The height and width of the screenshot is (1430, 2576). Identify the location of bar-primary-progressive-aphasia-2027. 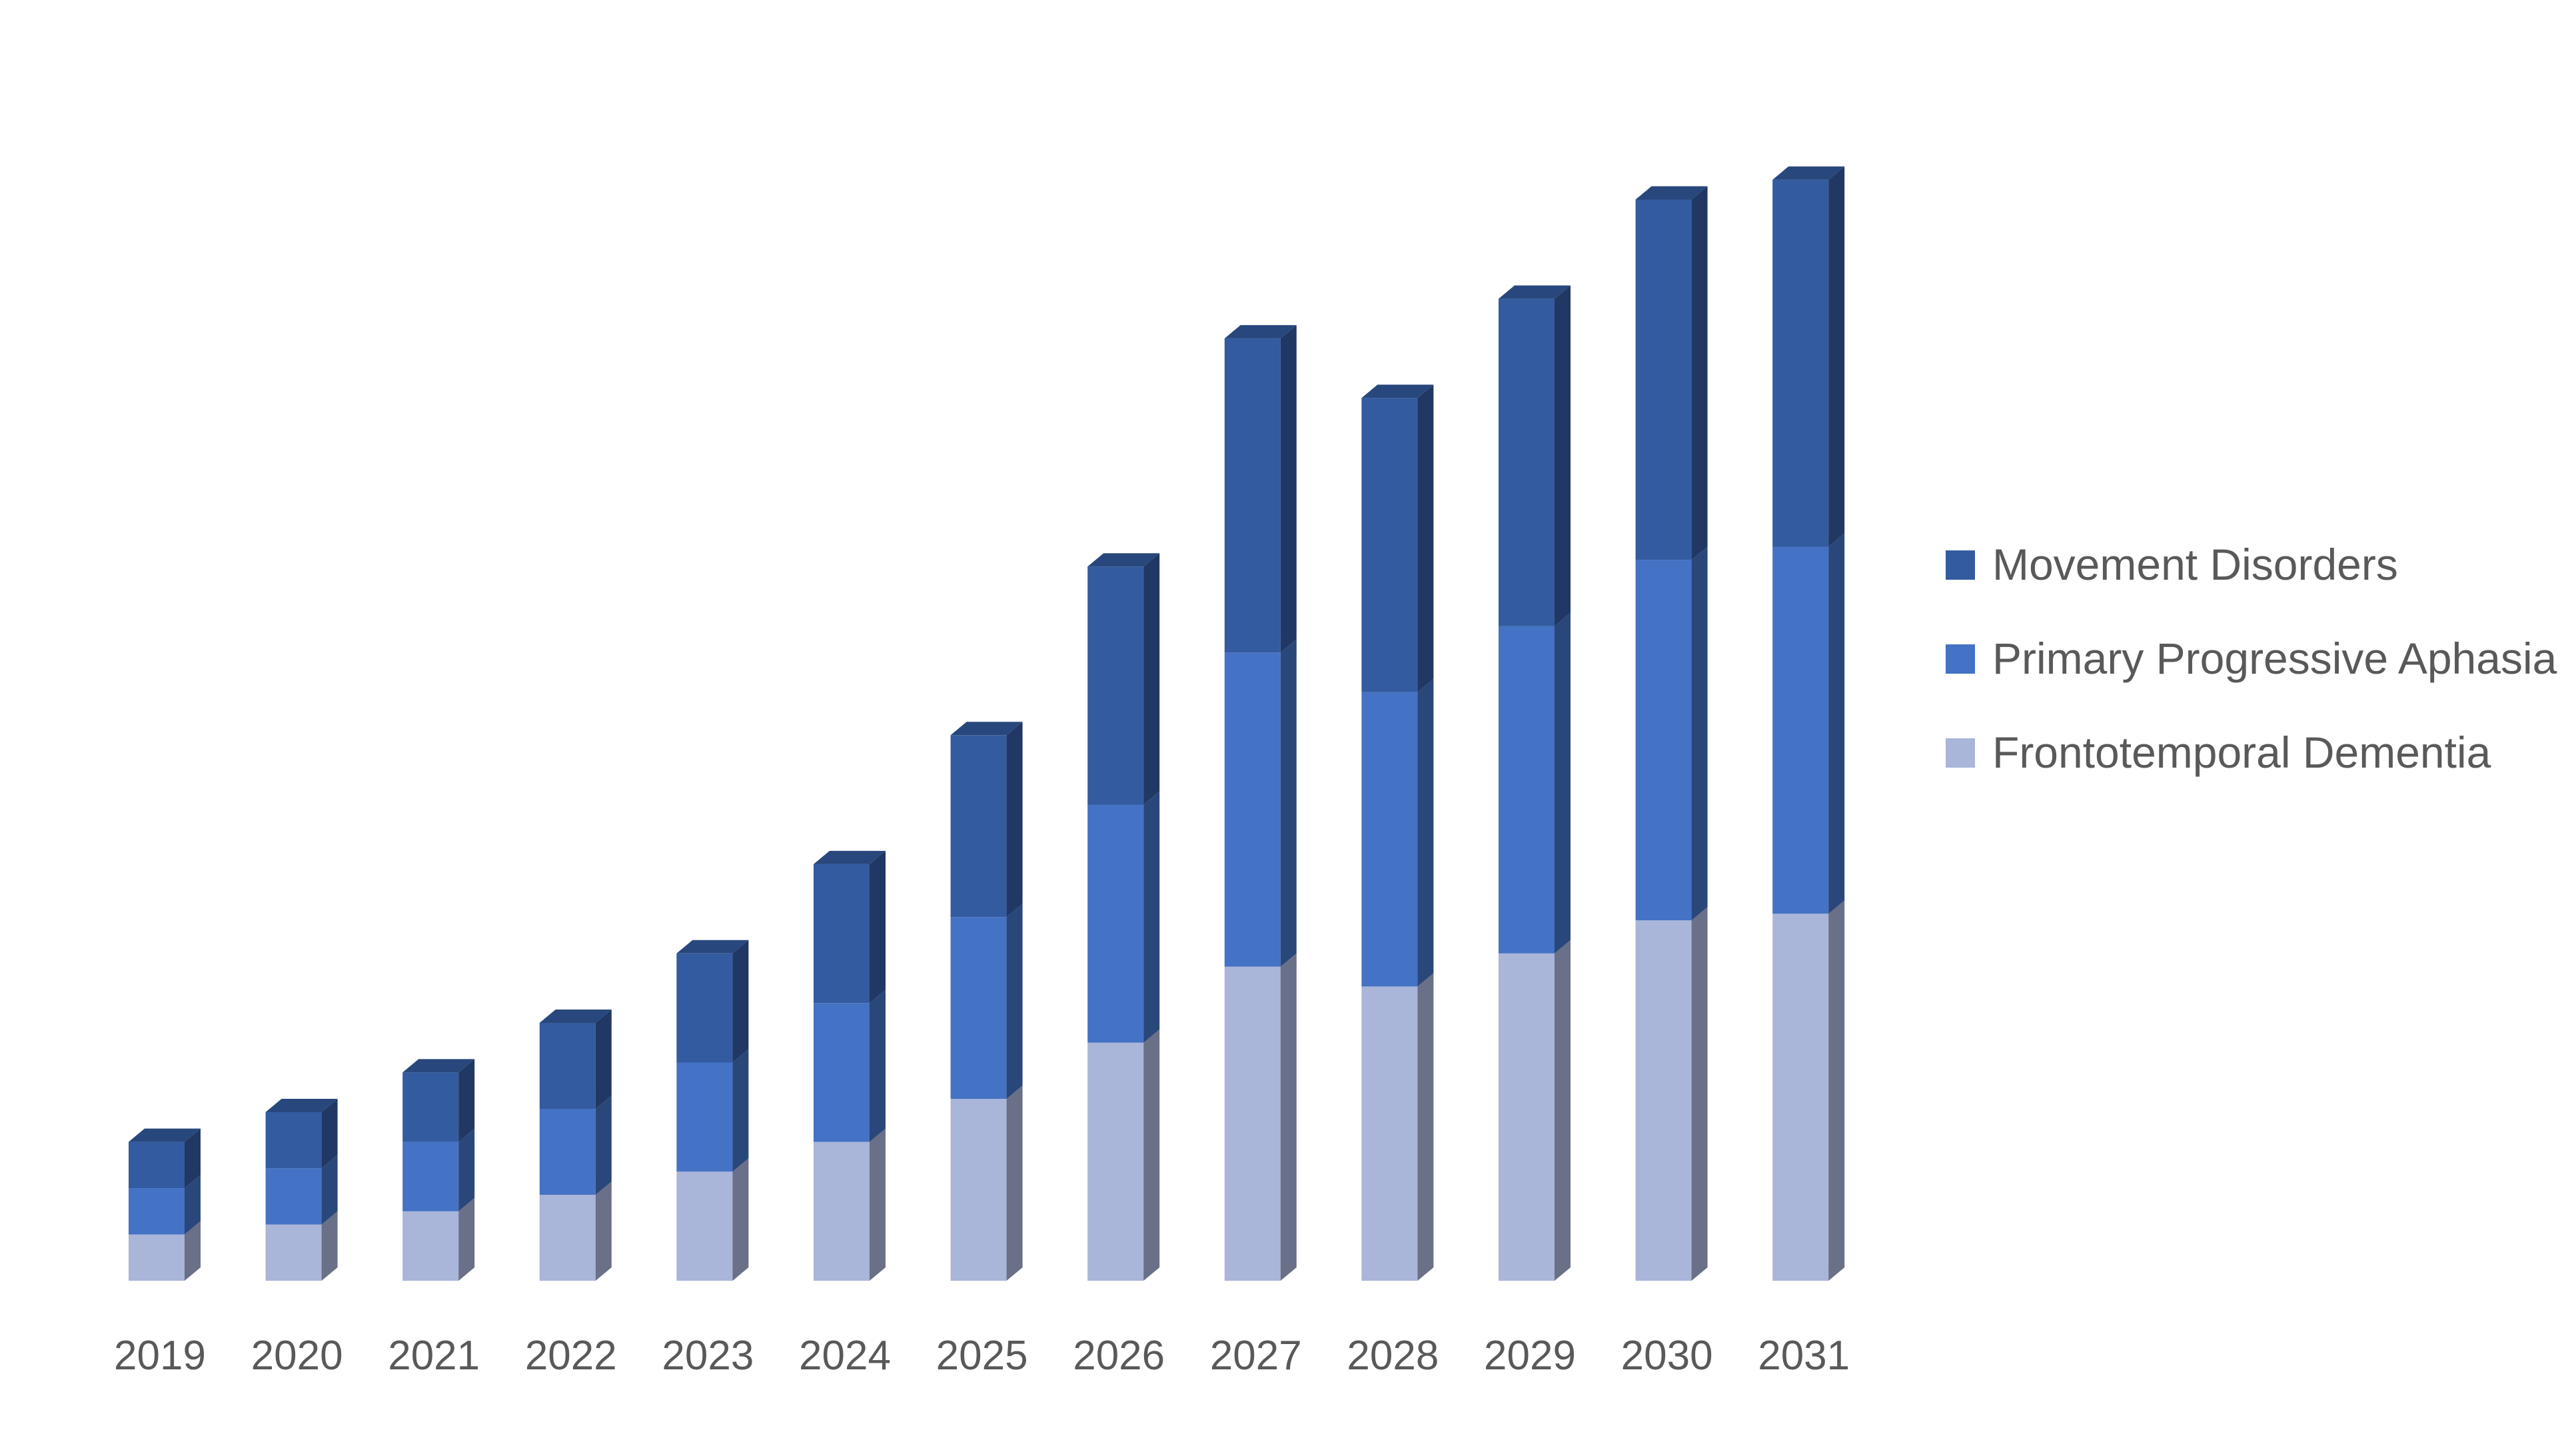
(1260, 803).